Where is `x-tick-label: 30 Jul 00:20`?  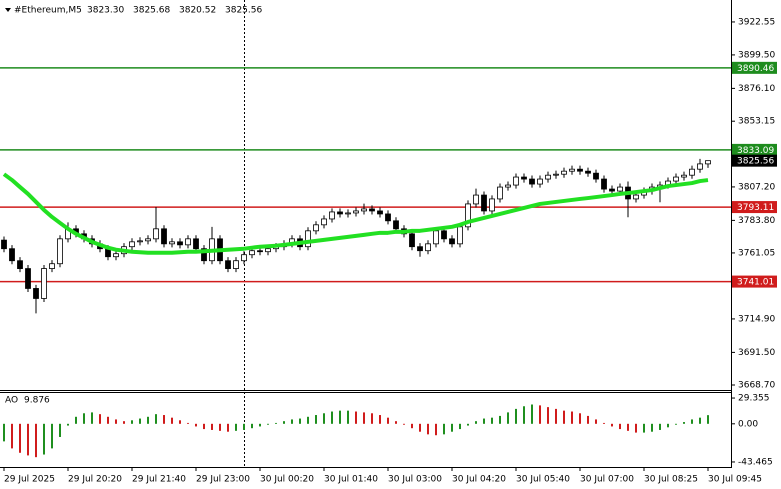 x-tick-label: 30 Jul 00:20 is located at coordinates (287, 480).